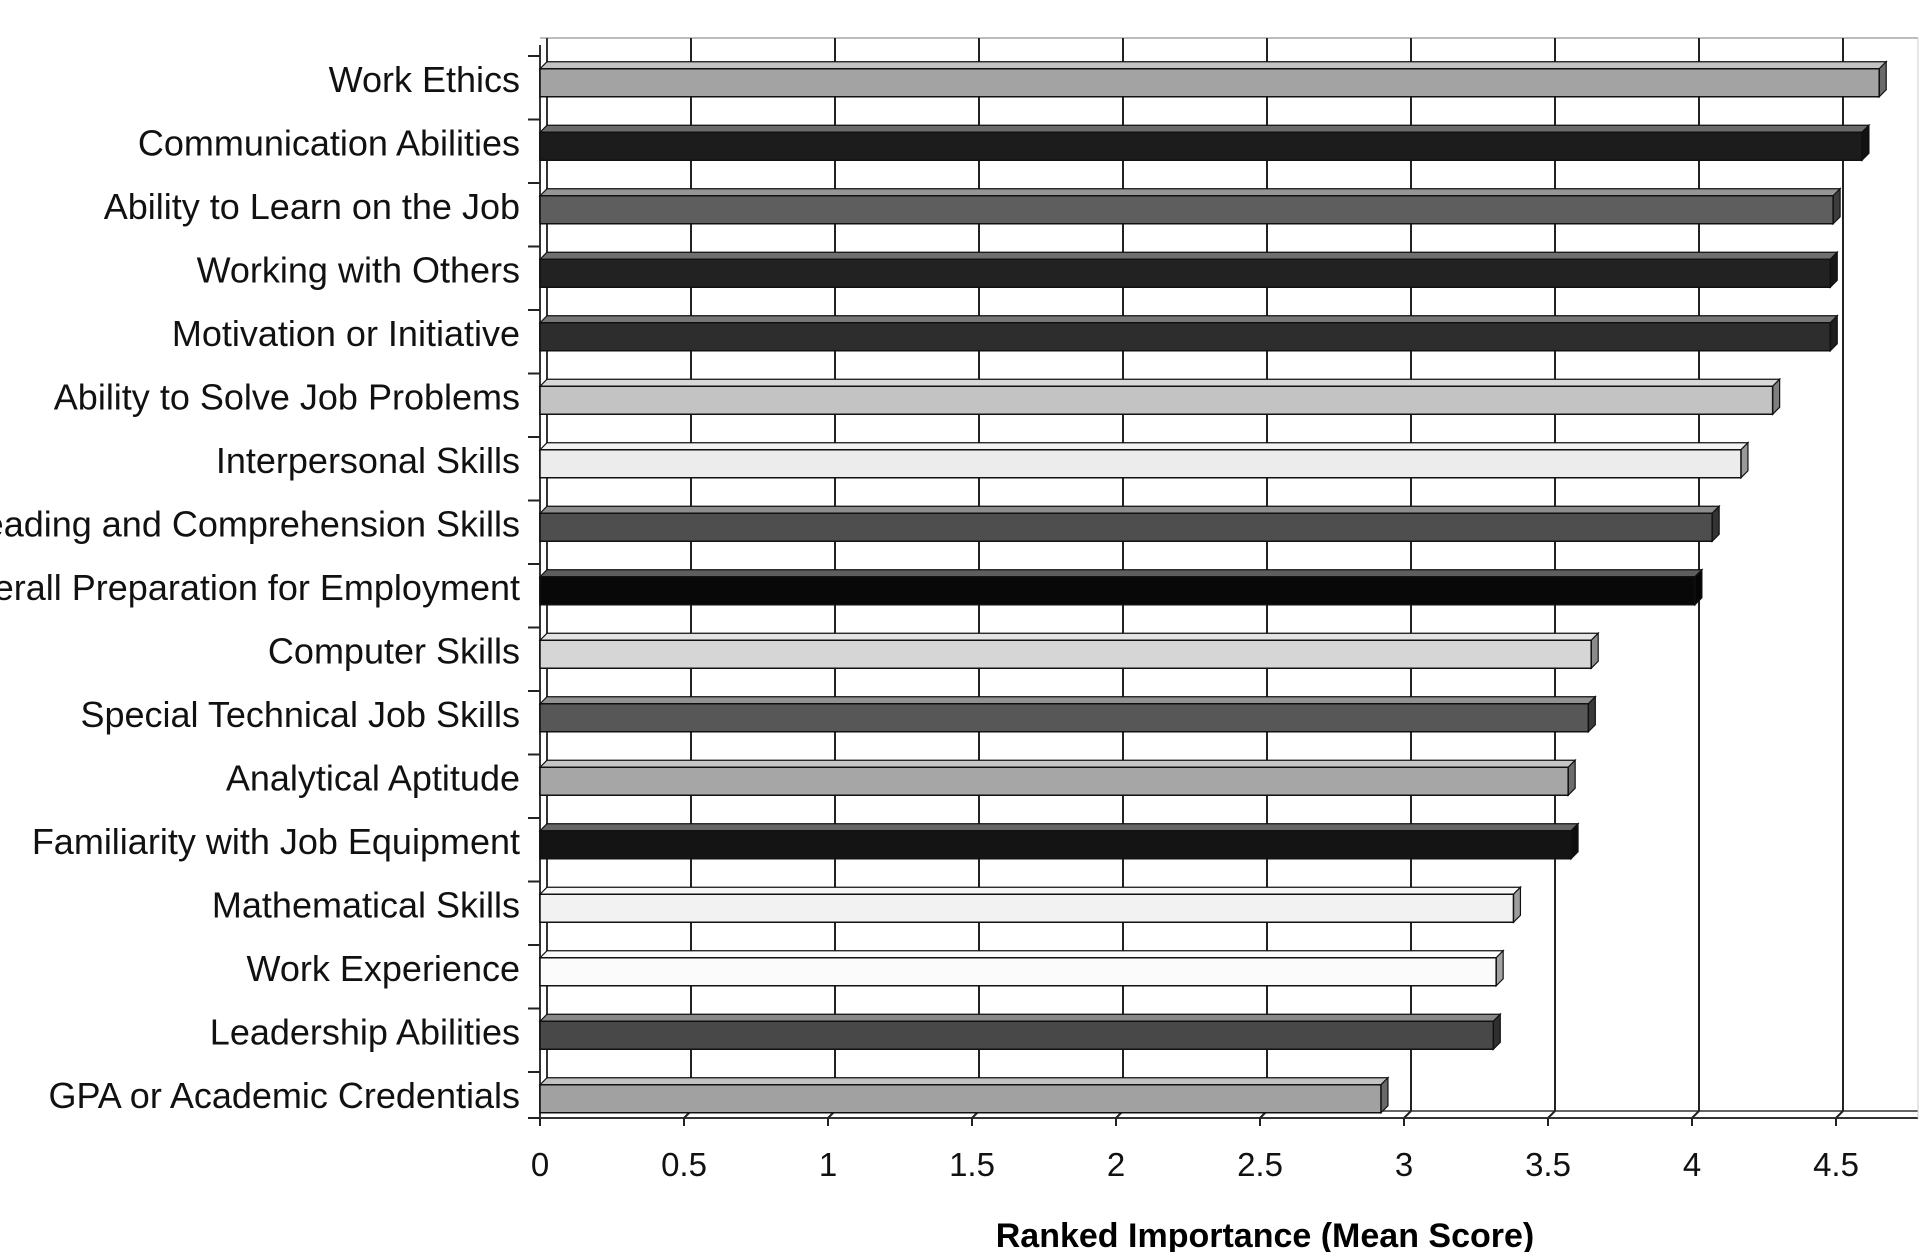 Image resolution: width=1923 pixels, height=1257 pixels. What do you see at coordinates (287, 396) in the screenshot?
I see `category-label: Ability to Solve Job Problems` at bounding box center [287, 396].